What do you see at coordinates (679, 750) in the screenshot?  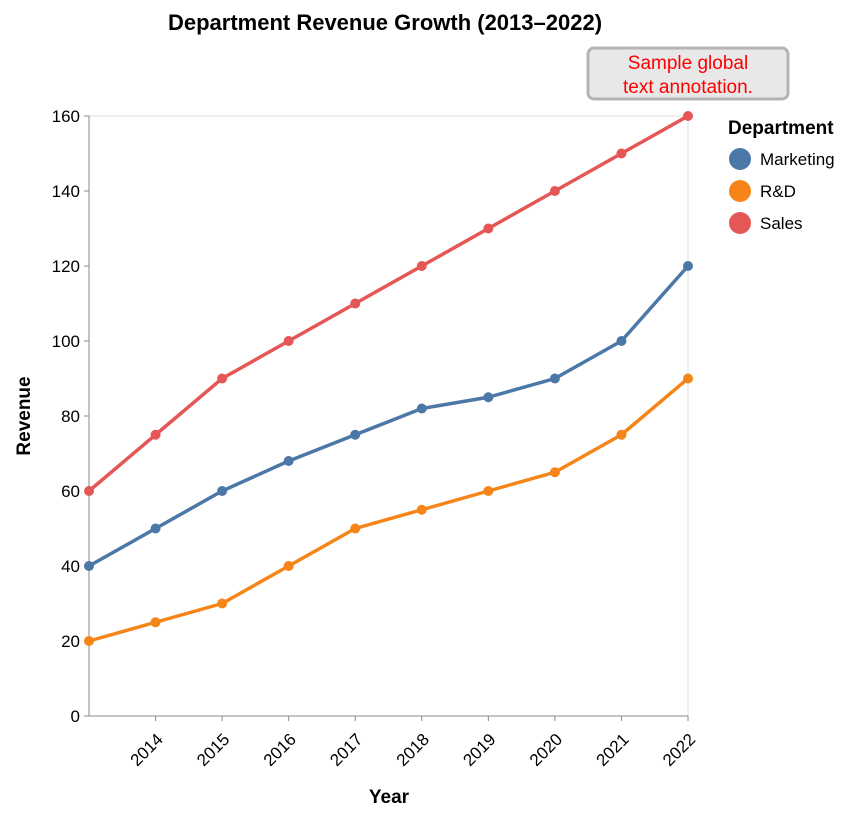 I see `x-tick-label: 2022` at bounding box center [679, 750].